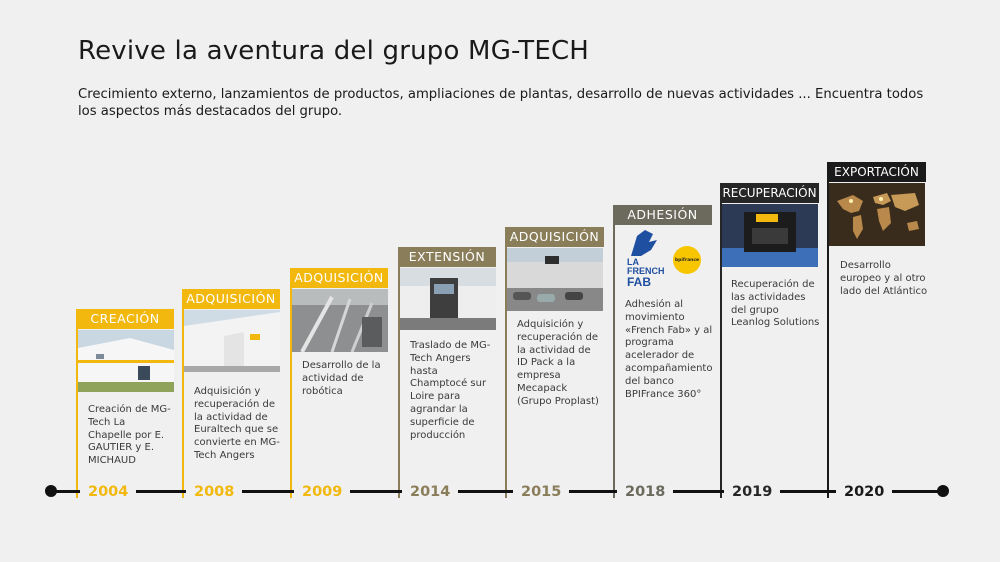 This screenshot has width=1000, height=562. I want to click on factory-photo, so click(448, 299).